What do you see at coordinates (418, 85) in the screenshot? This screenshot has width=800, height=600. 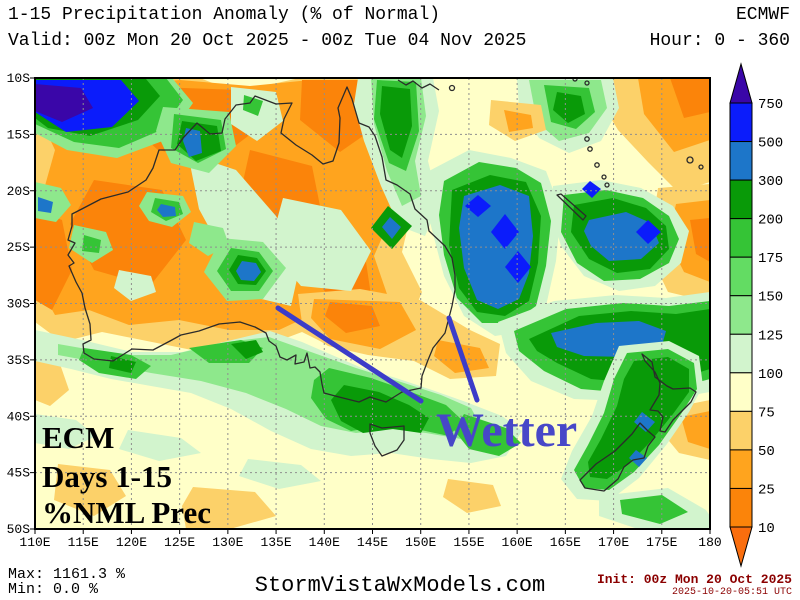 I see `png-coastline-fragment` at bounding box center [418, 85].